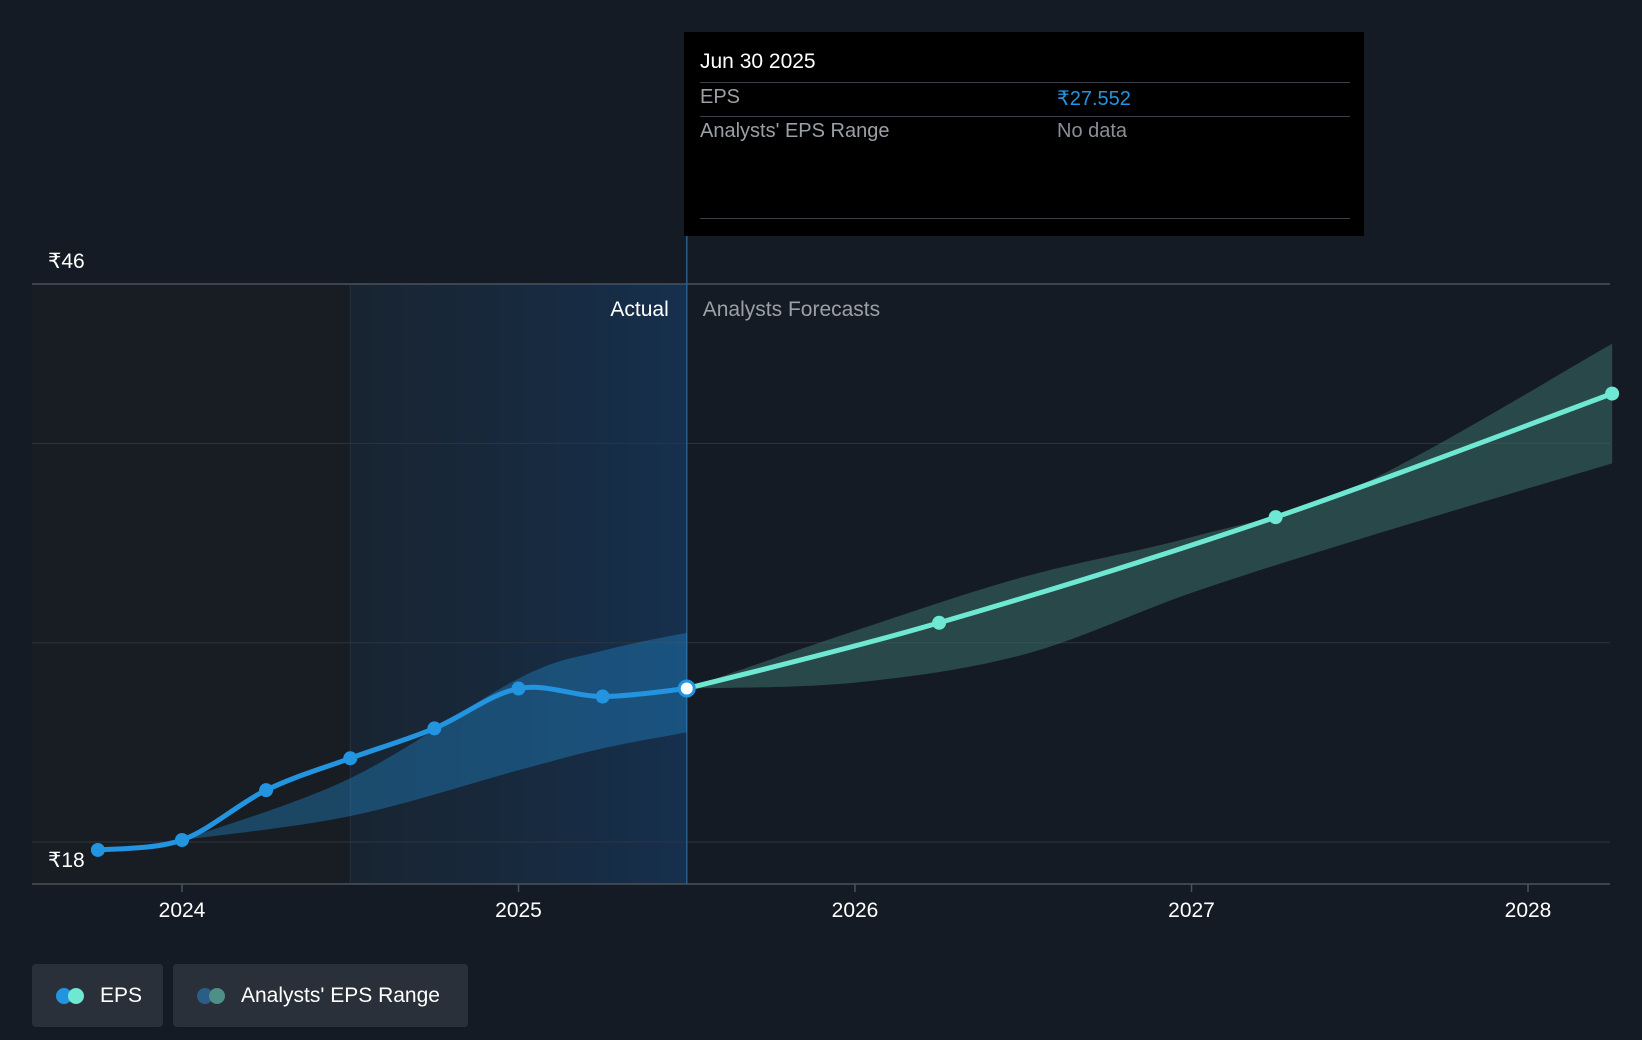 The width and height of the screenshot is (1642, 1040). What do you see at coordinates (340, 995) in the screenshot?
I see `legend-label-range: Analysts' EPS Range` at bounding box center [340, 995].